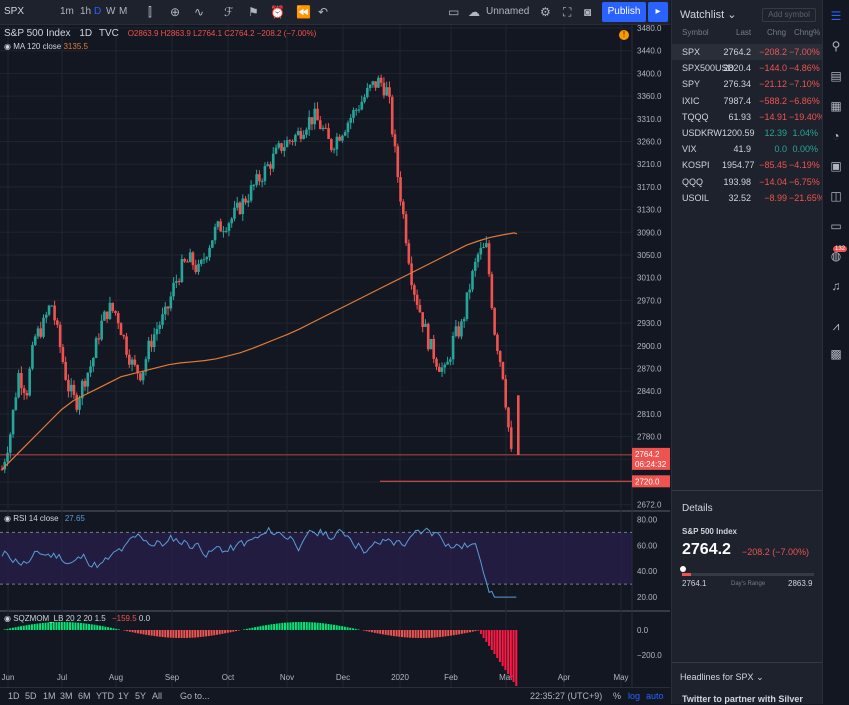 Image resolution: width=849 pixels, height=705 pixels. What do you see at coordinates (111, 11) in the screenshot?
I see `interval-w-button: W` at bounding box center [111, 11].